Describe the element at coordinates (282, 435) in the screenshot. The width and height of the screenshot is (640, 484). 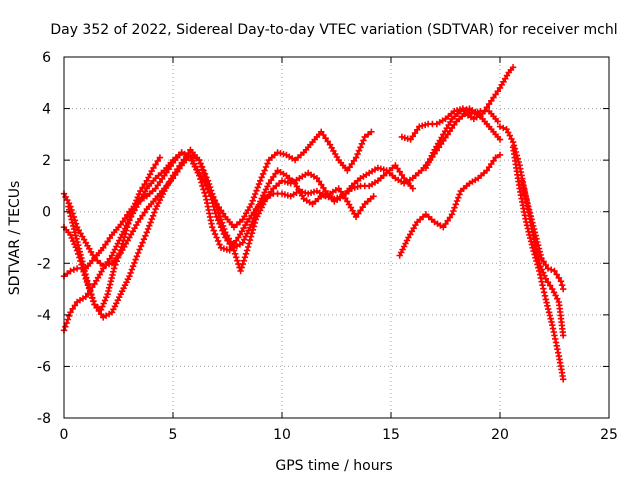
I see `x-tick-label: 10` at that location.